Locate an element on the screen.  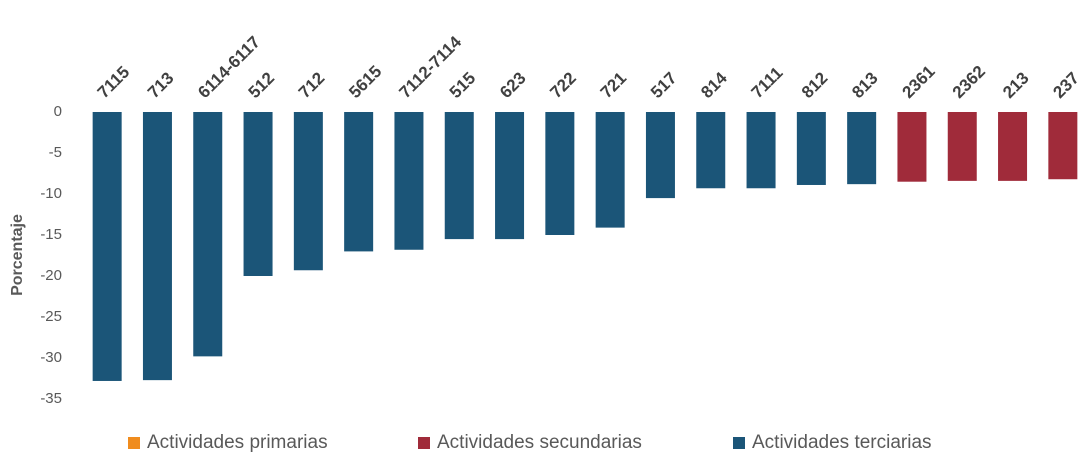
y-tick-label: -10 is located at coordinates (51, 193).